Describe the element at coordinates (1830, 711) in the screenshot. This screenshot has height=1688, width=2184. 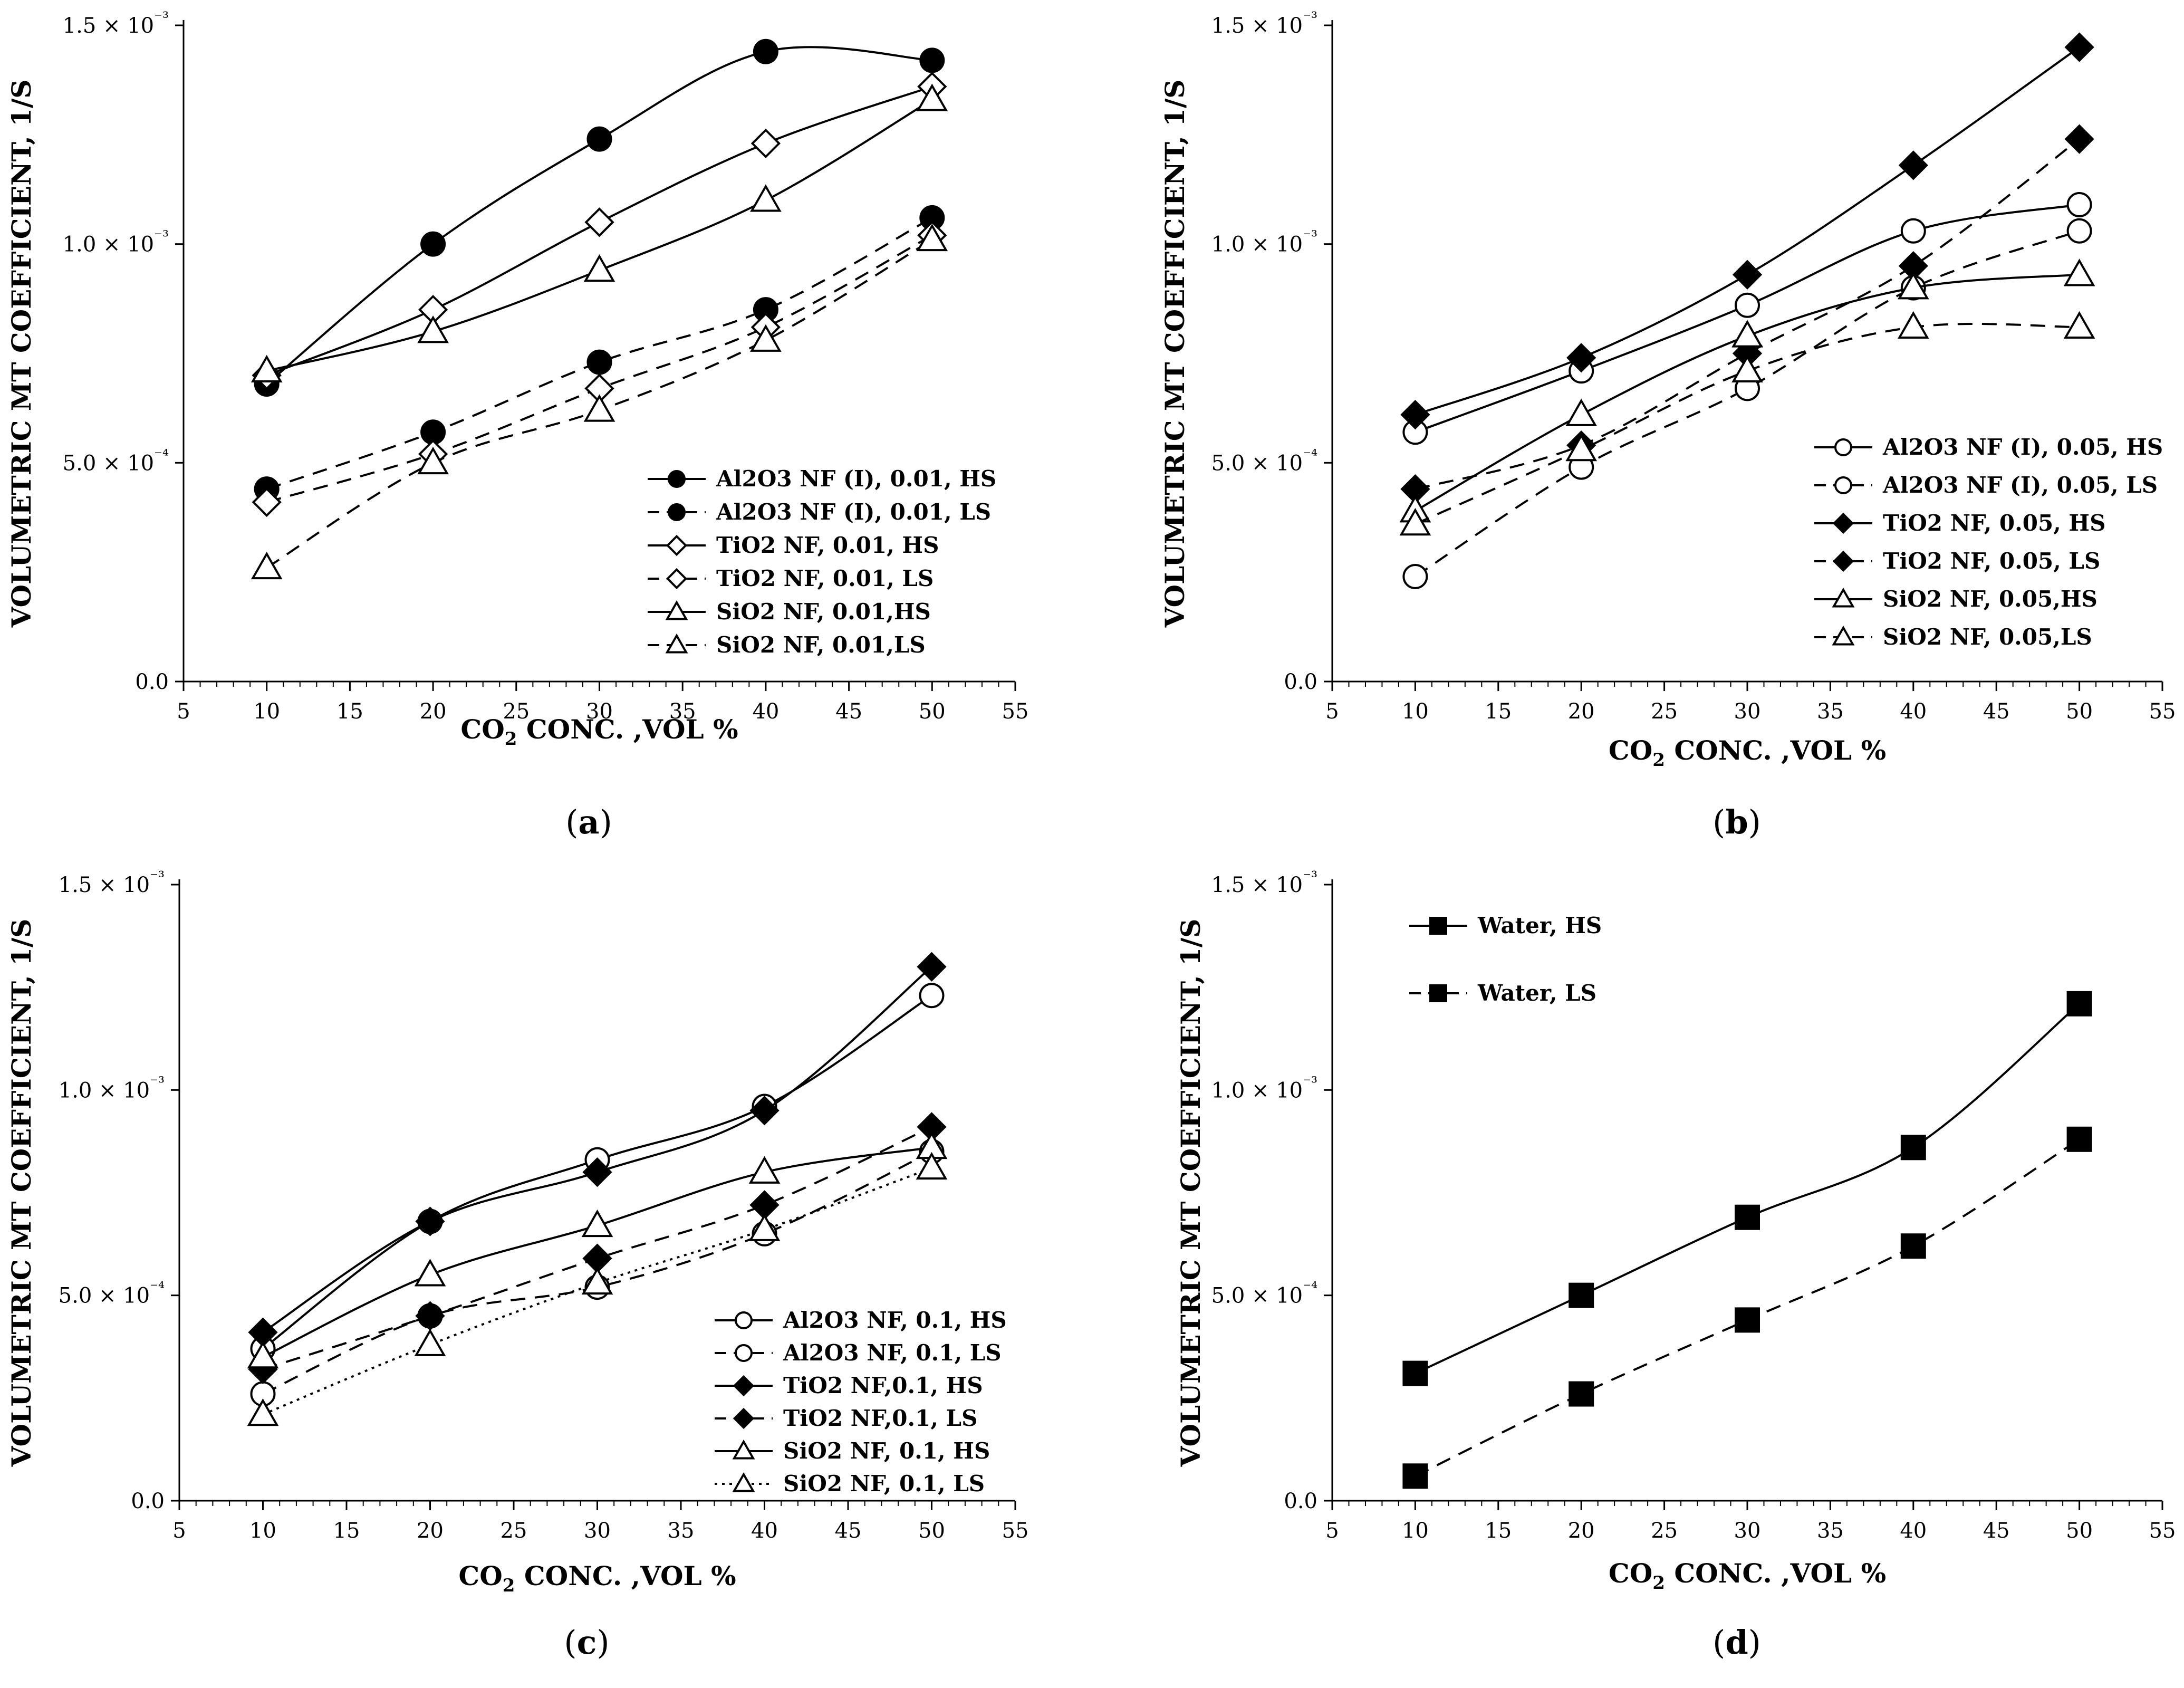
I see `x-tick-label-1-6: 35` at that location.